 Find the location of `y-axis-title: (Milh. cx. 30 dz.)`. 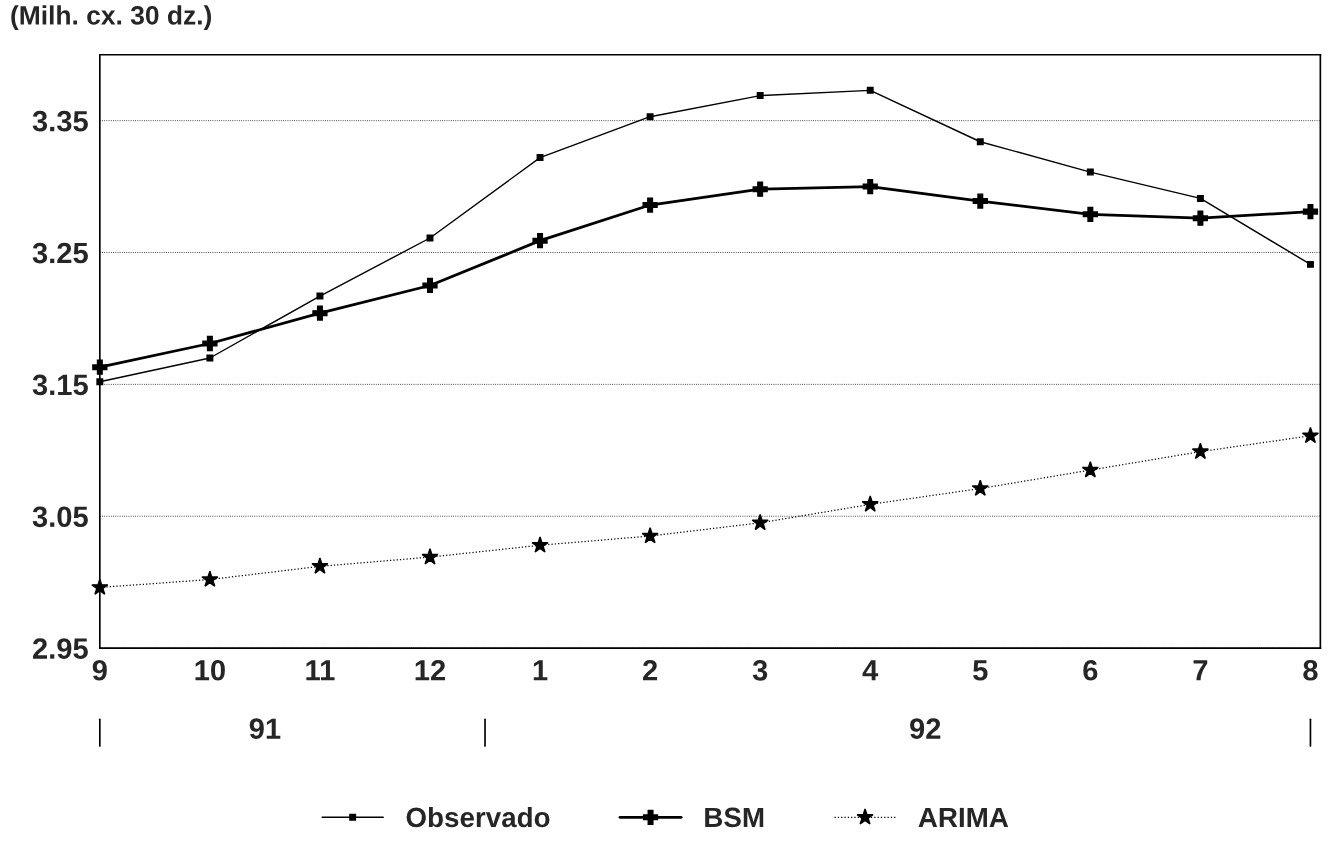

y-axis-title: (Milh. cx. 30 dz.) is located at coordinates (111, 17).